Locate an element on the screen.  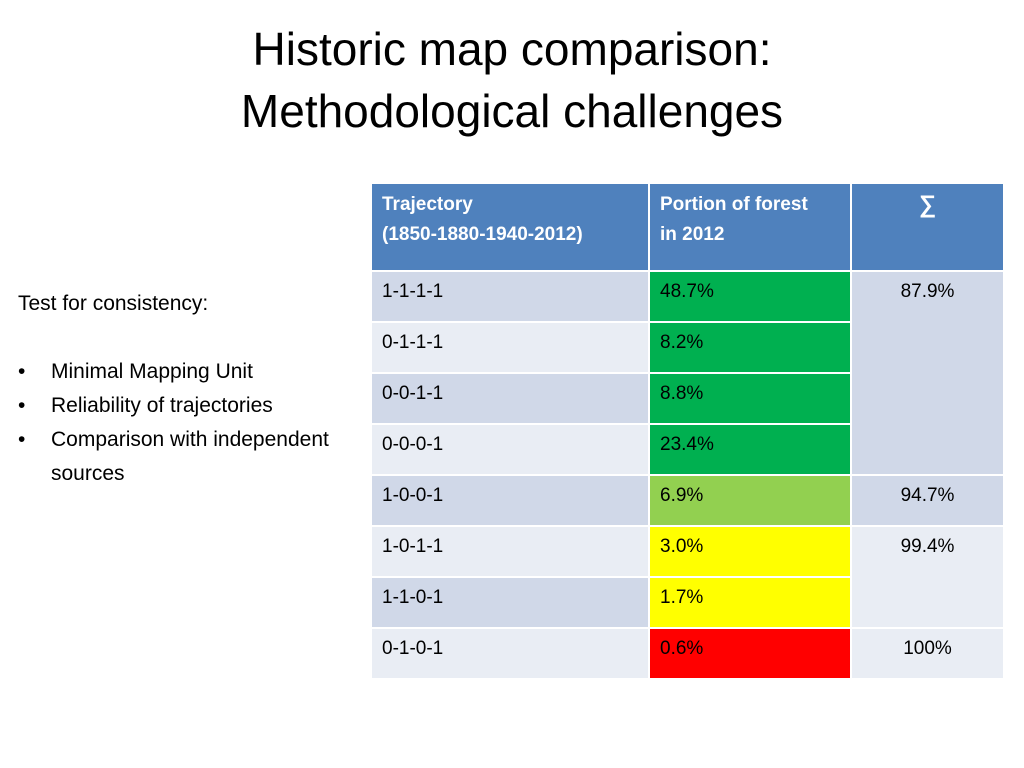
cumulative-cell: 87.9% is located at coordinates (927, 373).